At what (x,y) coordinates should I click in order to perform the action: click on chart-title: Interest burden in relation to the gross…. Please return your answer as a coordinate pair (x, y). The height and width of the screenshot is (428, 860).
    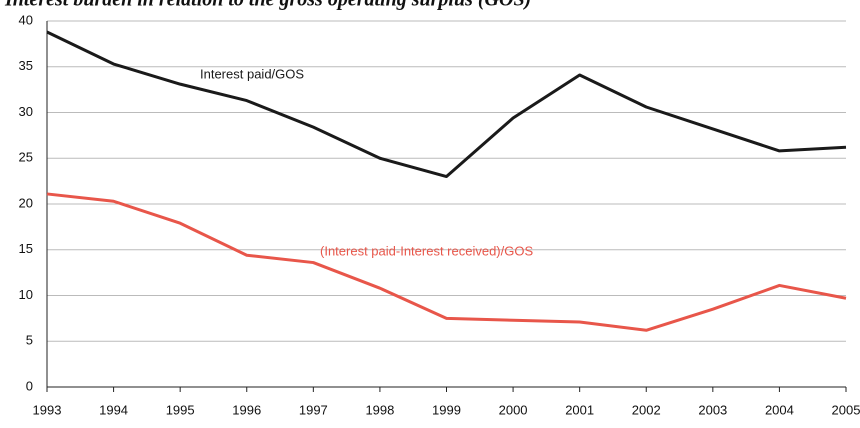
    Looking at the image, I should click on (267, 5).